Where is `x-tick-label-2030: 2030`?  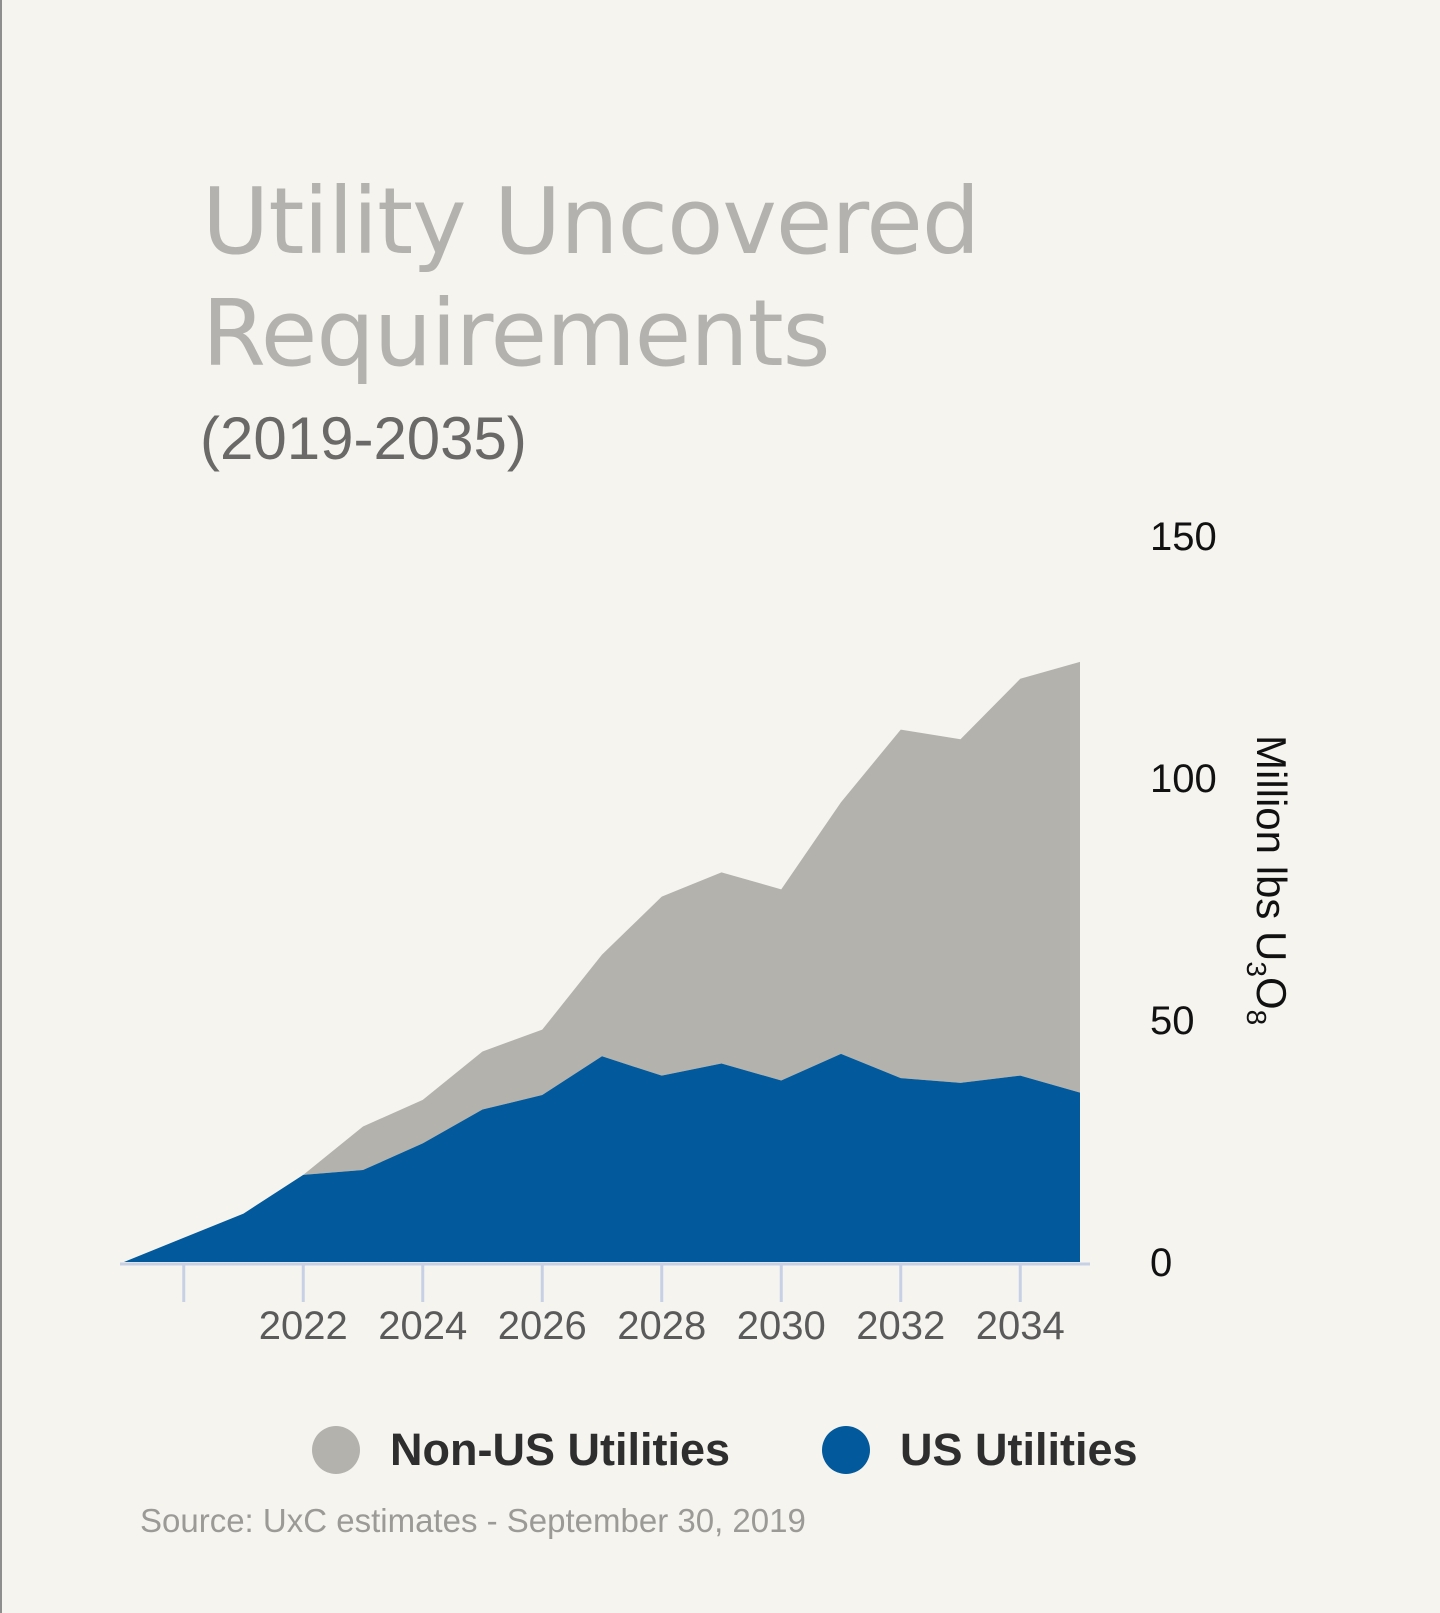 x-tick-label-2030: 2030 is located at coordinates (781, 1326).